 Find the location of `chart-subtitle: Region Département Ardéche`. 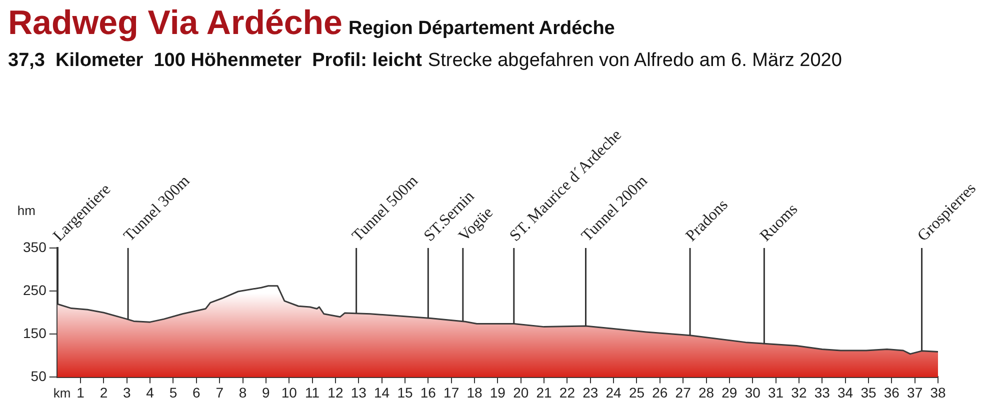

chart-subtitle: Region Département Ardéche is located at coordinates (481, 28).